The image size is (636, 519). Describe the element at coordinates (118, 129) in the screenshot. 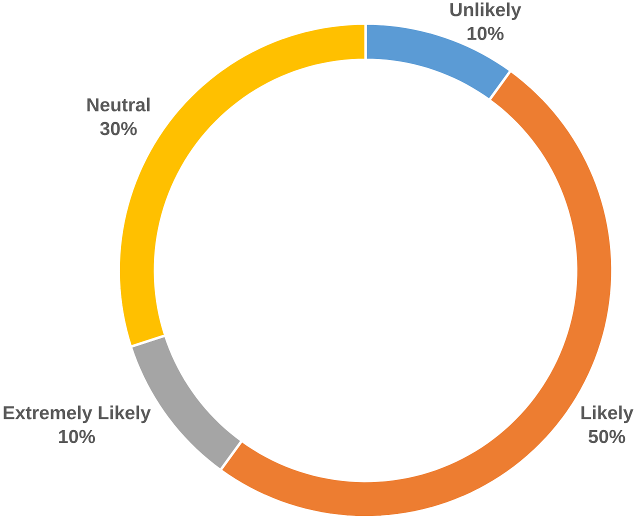

I see `data-label: 30%` at that location.